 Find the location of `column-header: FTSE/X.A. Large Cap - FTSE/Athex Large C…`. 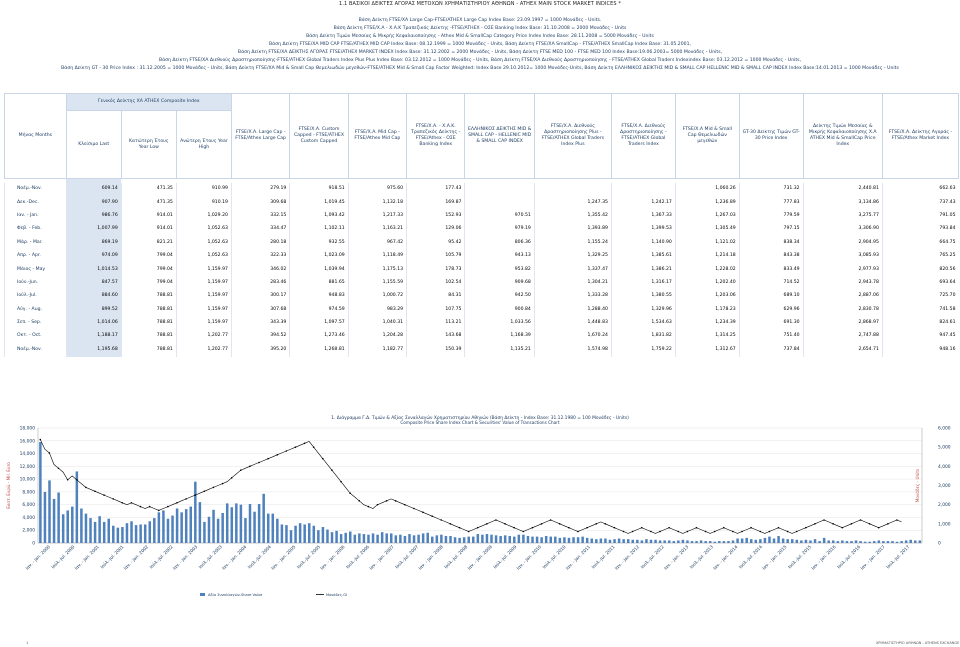

column-header: FTSE/X.A. Large Cap - FTSE/Athex Large C… is located at coordinates (260, 136).